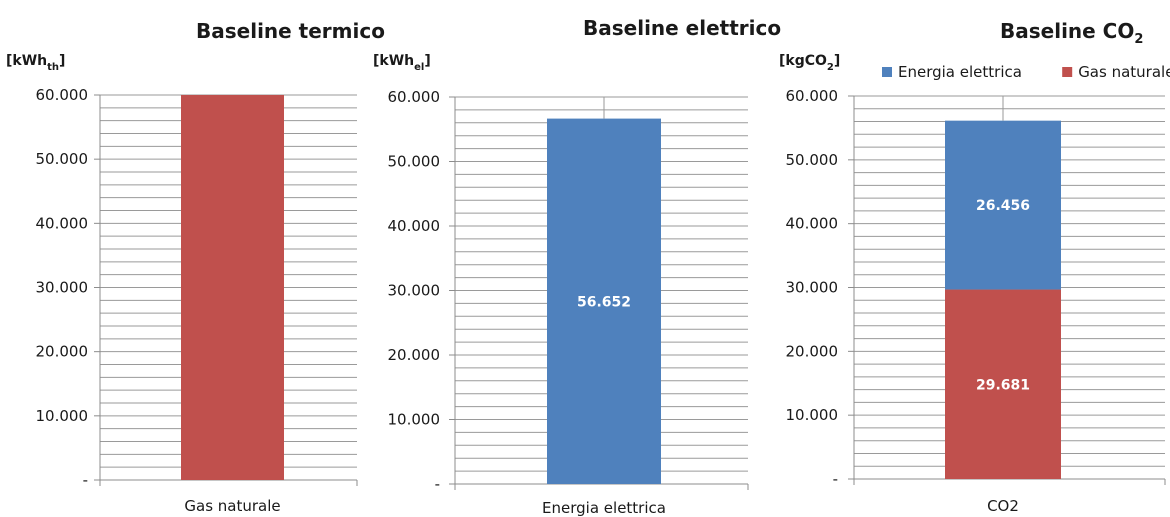 This screenshot has width=1170, height=517. Describe the element at coordinates (1124, 72) in the screenshot. I see `legend-label: Gas naturale` at that location.